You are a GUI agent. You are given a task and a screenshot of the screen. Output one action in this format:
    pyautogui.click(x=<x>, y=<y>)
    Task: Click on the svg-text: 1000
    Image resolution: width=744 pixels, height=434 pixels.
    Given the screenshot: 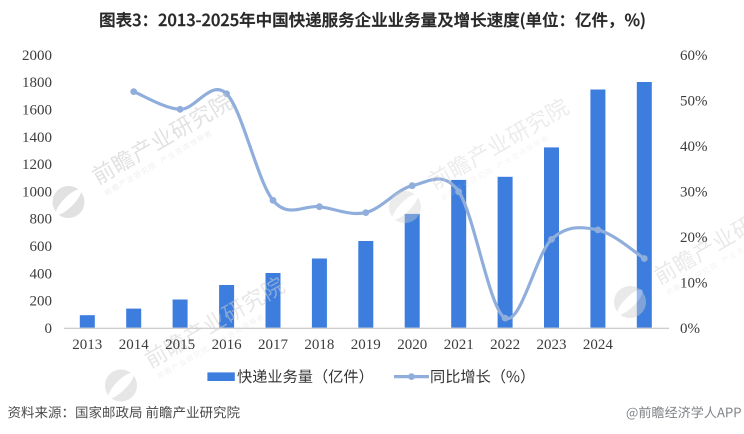 What is the action you would take?
    pyautogui.click(x=37, y=192)
    